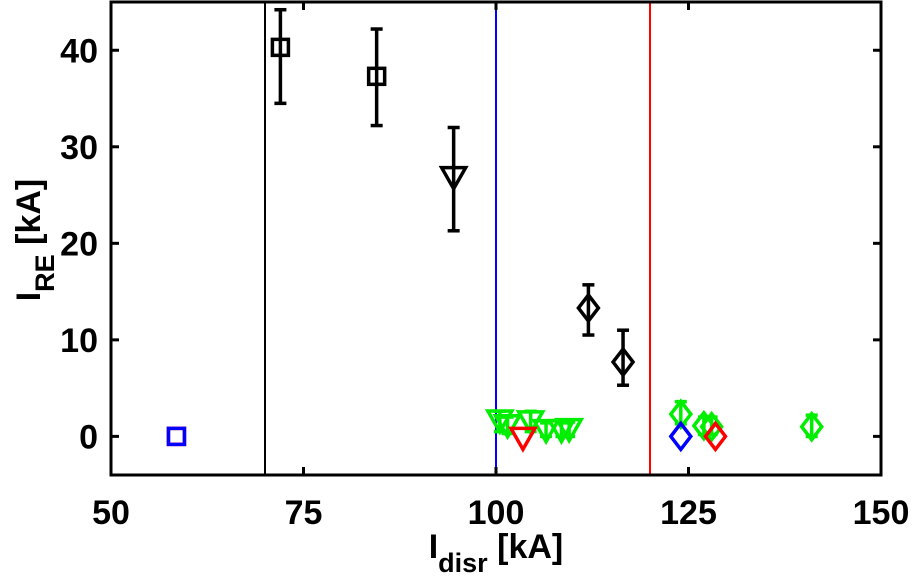 This screenshot has height=580, width=915. Describe the element at coordinates (526, 547) in the screenshot. I see `x-axis-label-unit: [kA]` at that location.